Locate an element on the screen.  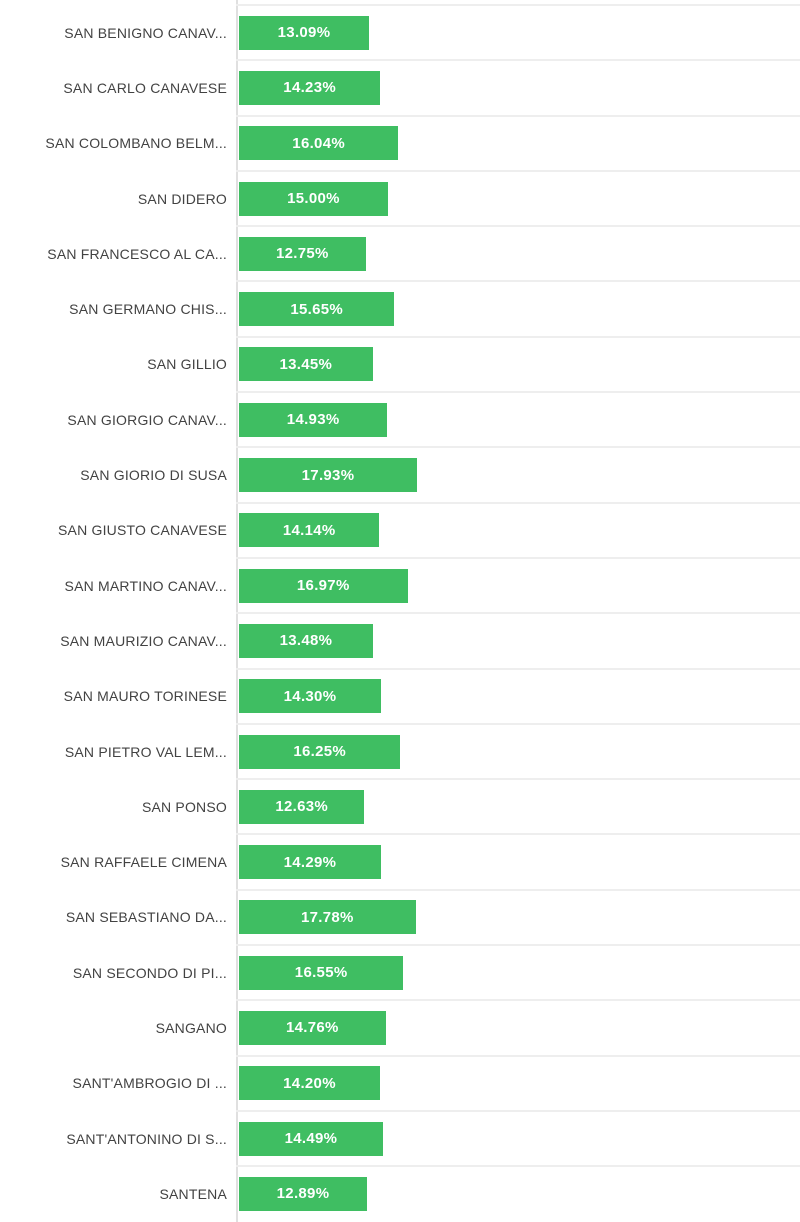
chart-row: SAN PONSO 12.63% is located at coordinates (400, 806).